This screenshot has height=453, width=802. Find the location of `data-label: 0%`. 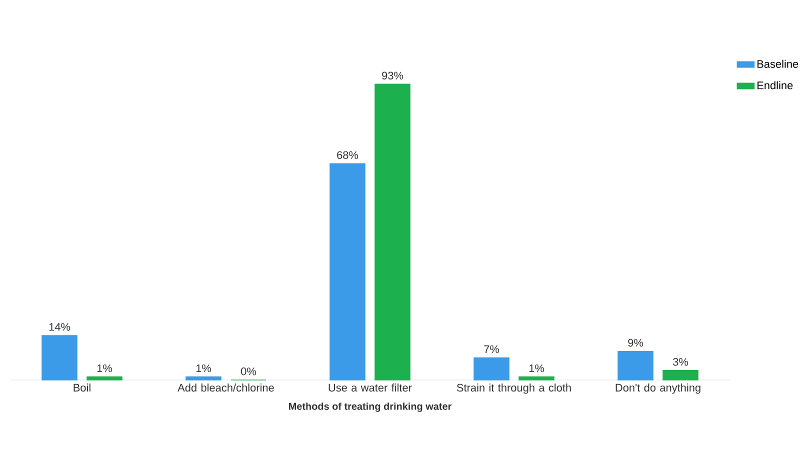

data-label: 0% is located at coordinates (248, 372).